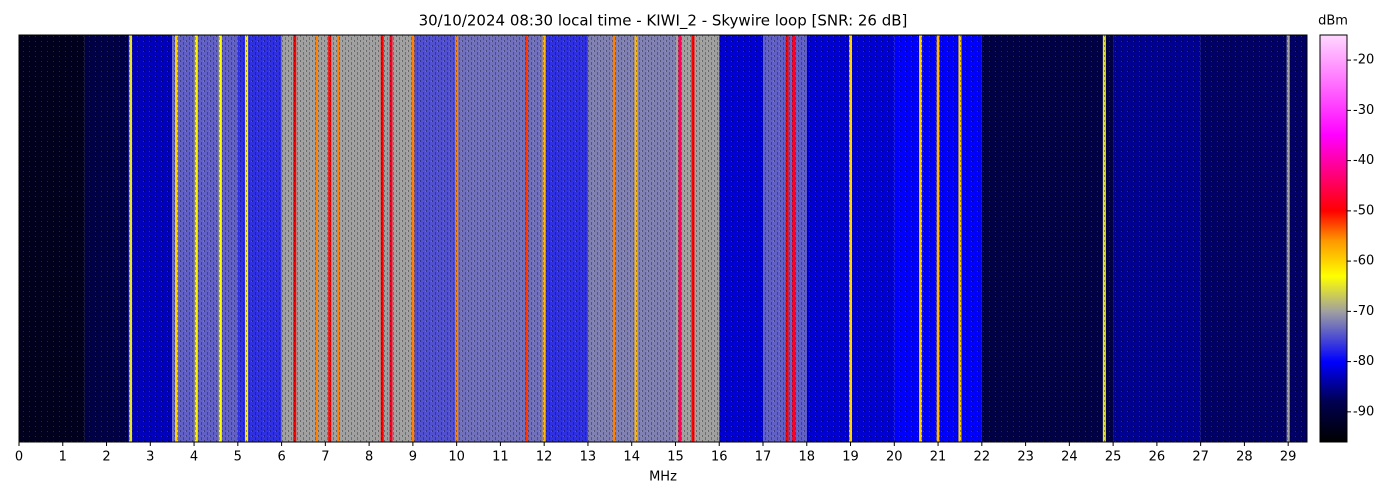 This screenshot has width=1400, height=500. Describe the element at coordinates (1363, 361) in the screenshot. I see `colorbar-tick-label: -80` at that location.